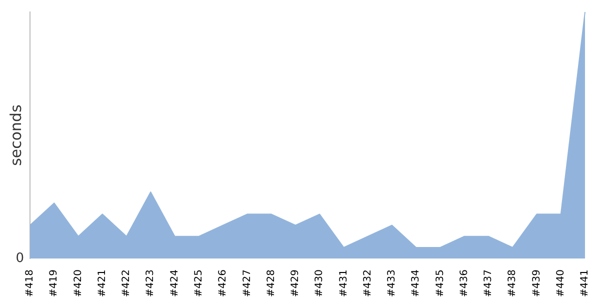  Describe the element at coordinates (416, 284) in the screenshot. I see `x-tick-label: #434` at that location.